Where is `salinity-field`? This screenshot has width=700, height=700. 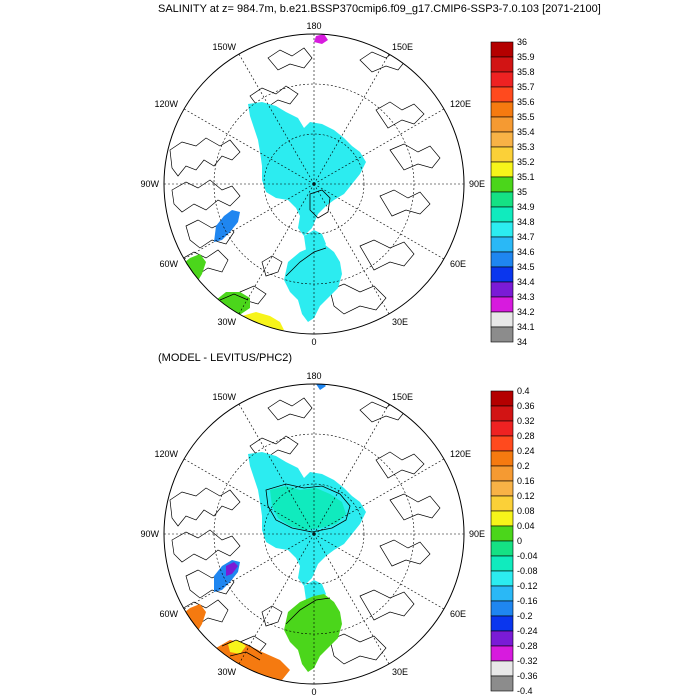
salinity-field is located at coordinates (272, 183).